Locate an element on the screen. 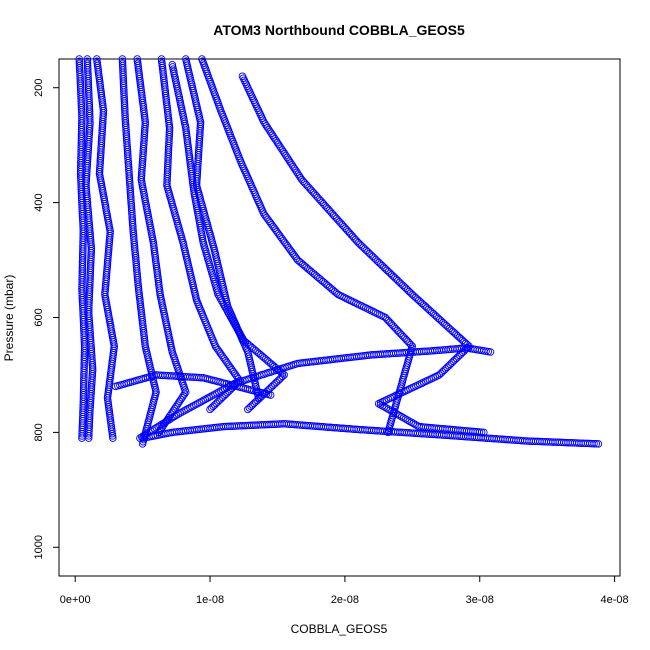  y-tick-label: 200 is located at coordinates (39, 88).